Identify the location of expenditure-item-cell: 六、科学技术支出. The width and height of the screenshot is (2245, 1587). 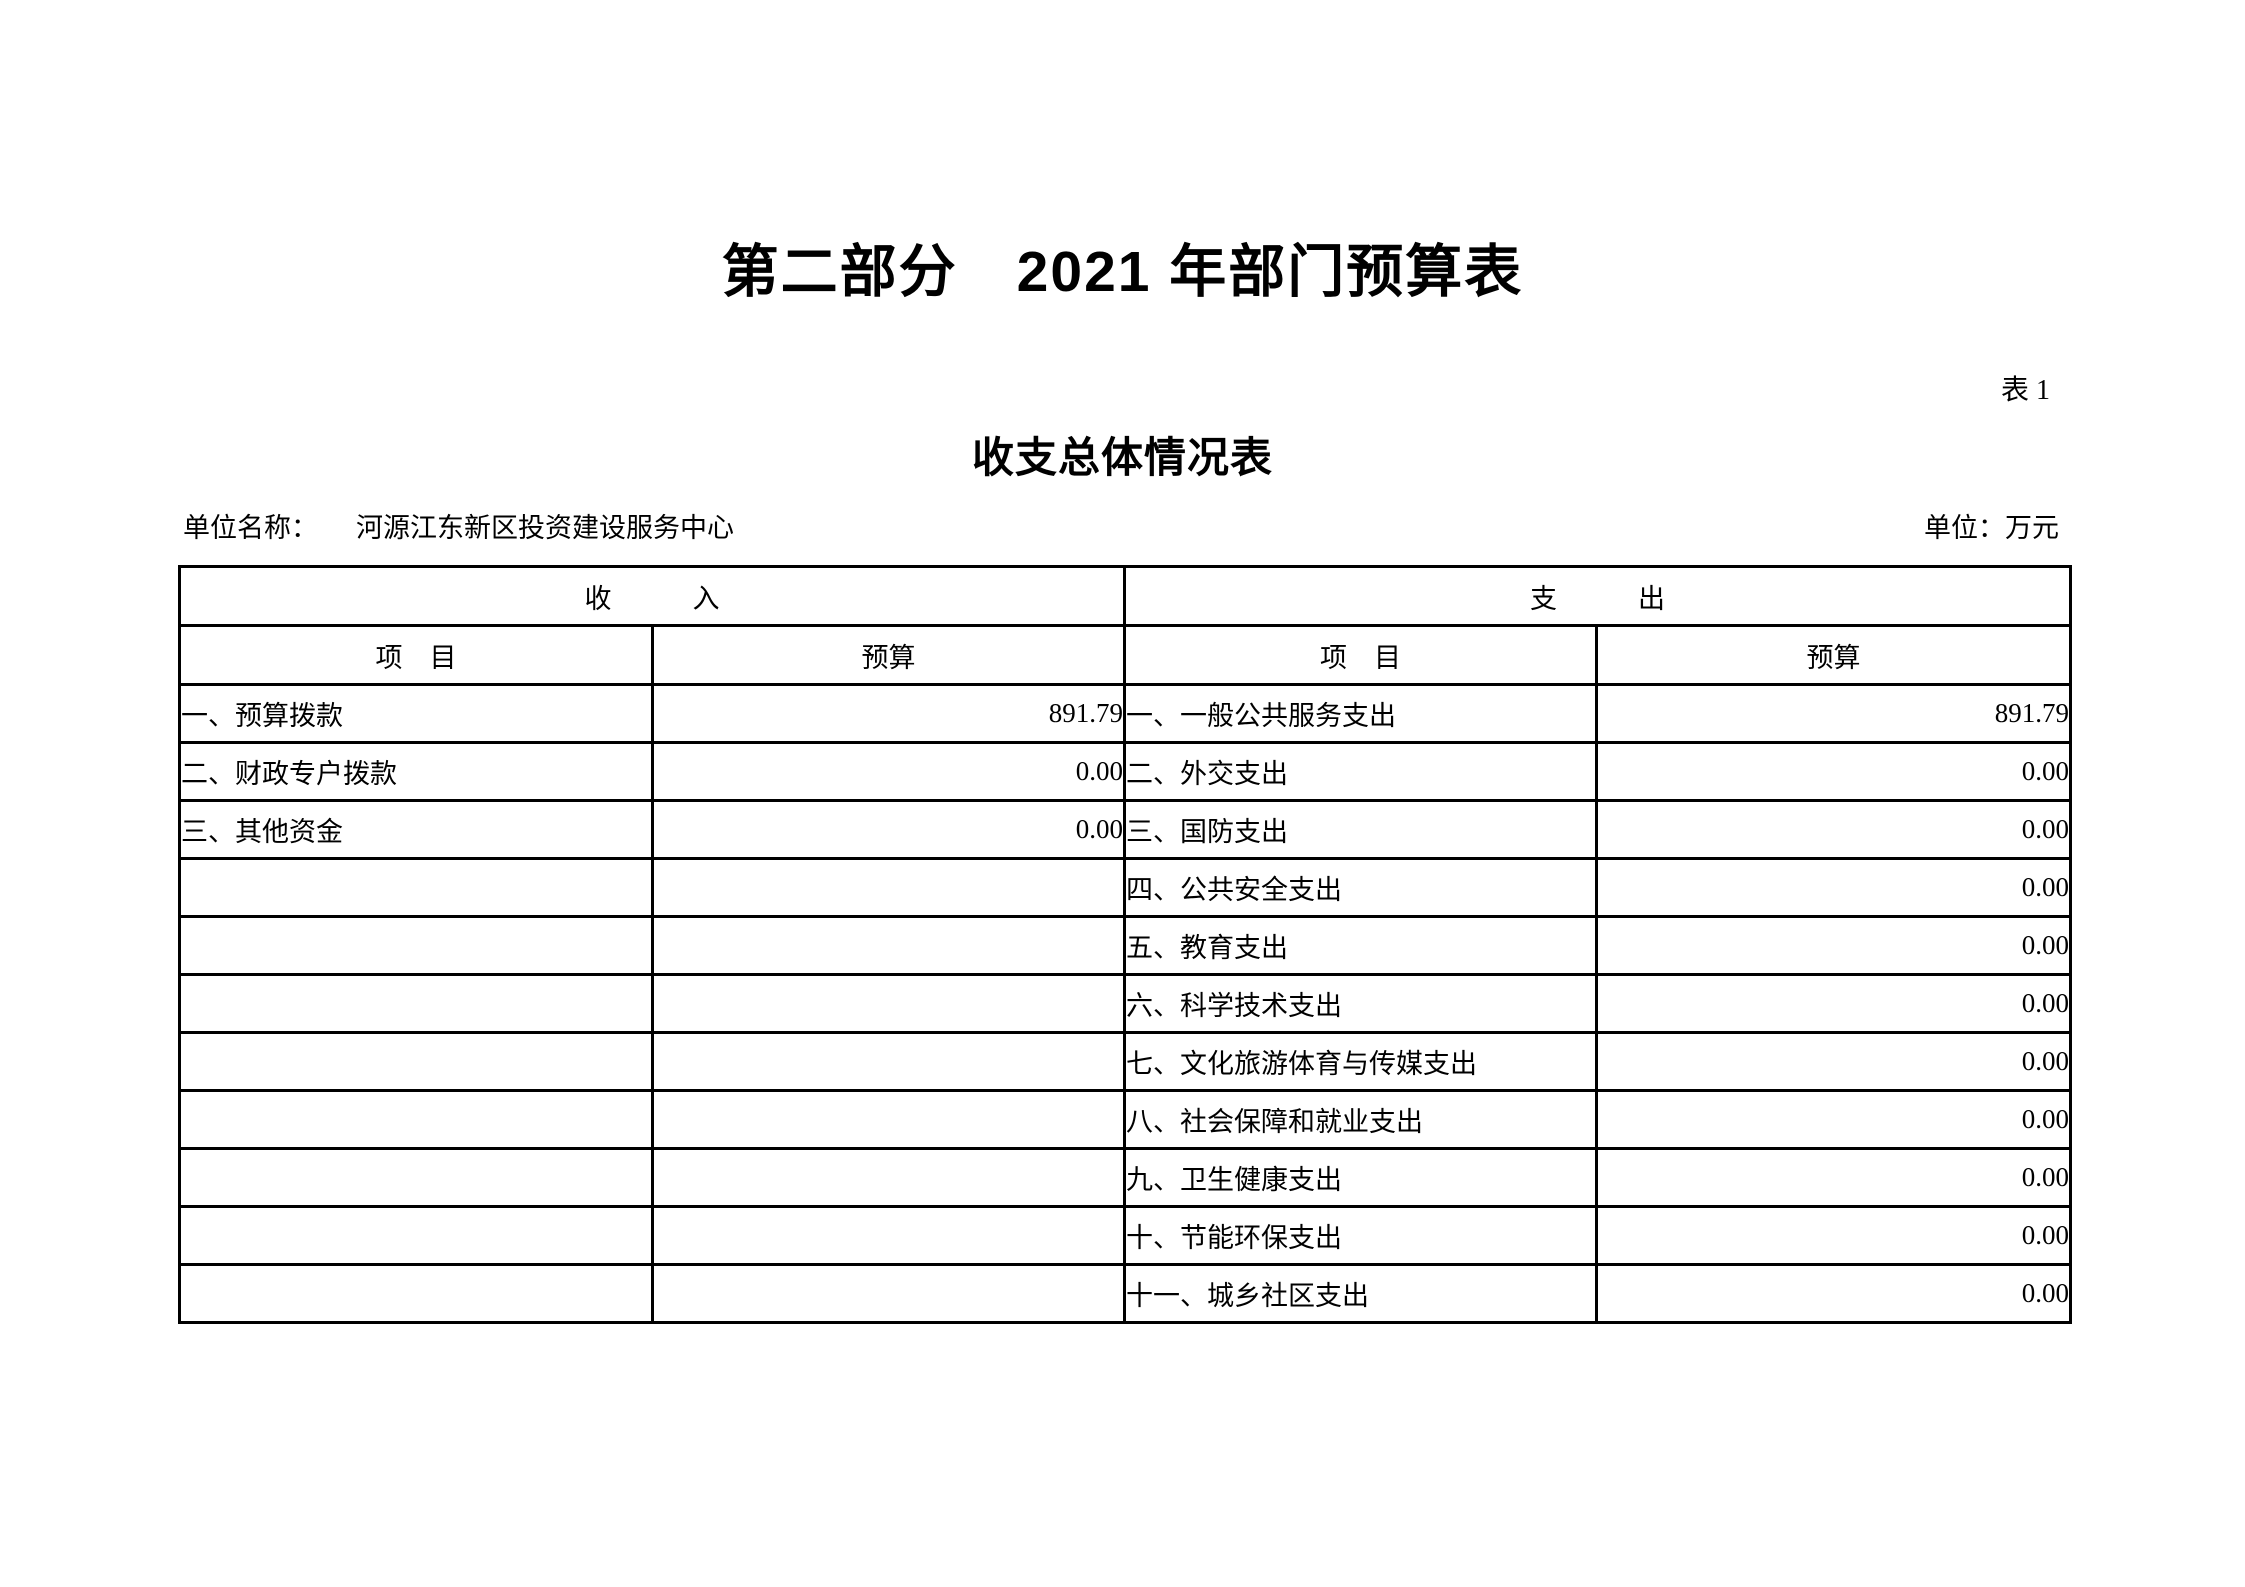
(1360, 1003).